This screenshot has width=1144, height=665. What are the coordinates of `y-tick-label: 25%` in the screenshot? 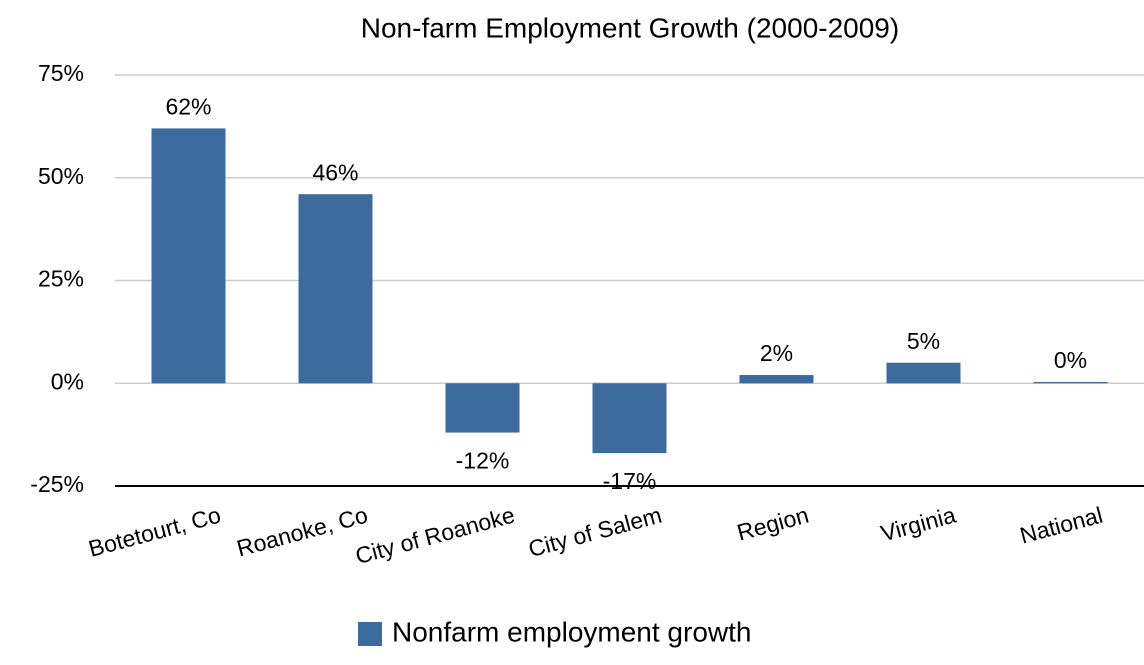 It's located at (61, 279).